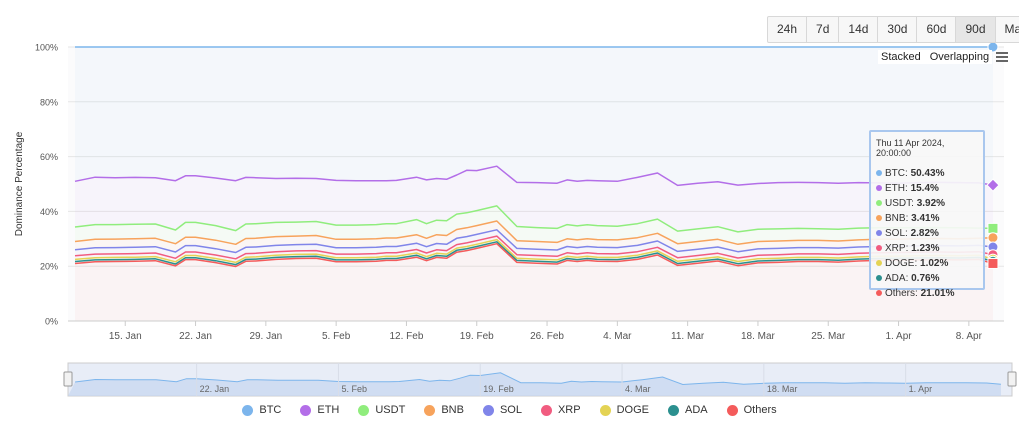 Image resolution: width=1019 pixels, height=429 pixels. Describe the element at coordinates (673, 410) in the screenshot. I see `ada-circle-icon` at that location.